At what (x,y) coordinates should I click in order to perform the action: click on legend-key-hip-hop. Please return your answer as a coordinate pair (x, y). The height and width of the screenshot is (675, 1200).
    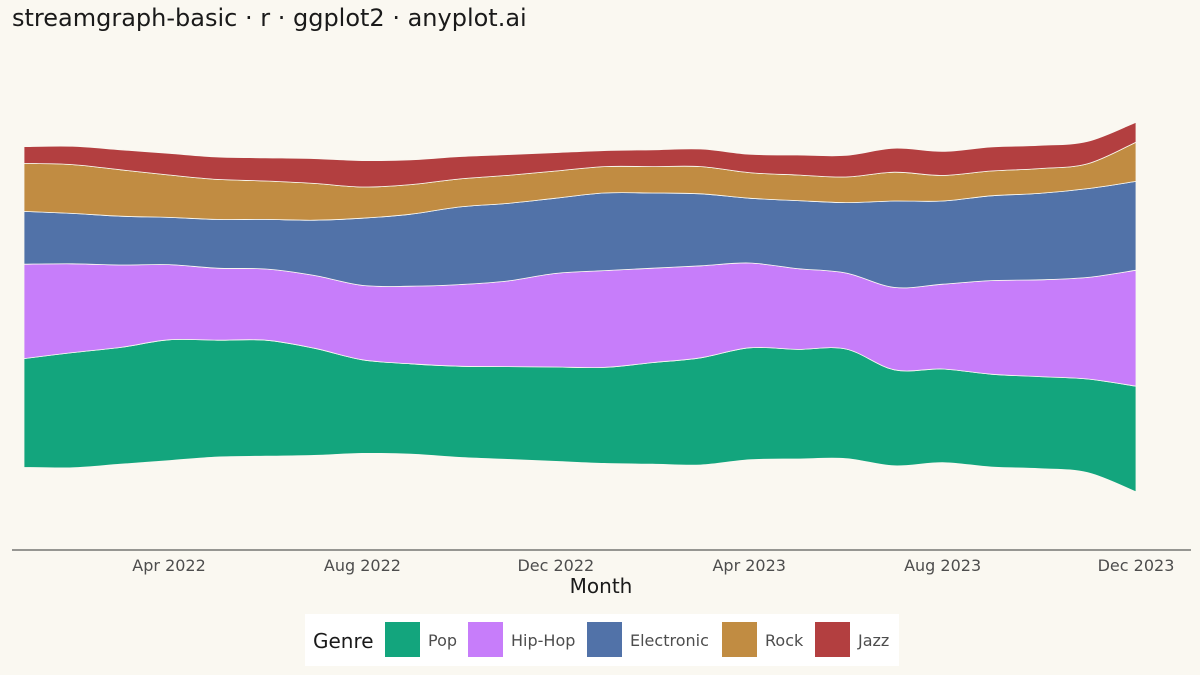
    Looking at the image, I should click on (485, 639).